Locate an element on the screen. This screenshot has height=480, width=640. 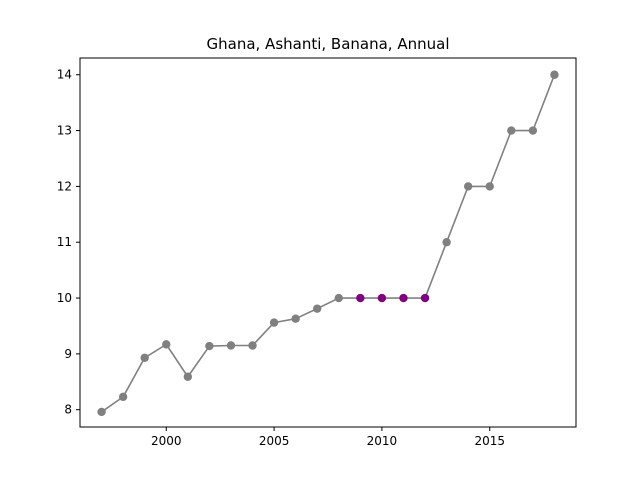
y-tick-label: 8 is located at coordinates (68, 410).